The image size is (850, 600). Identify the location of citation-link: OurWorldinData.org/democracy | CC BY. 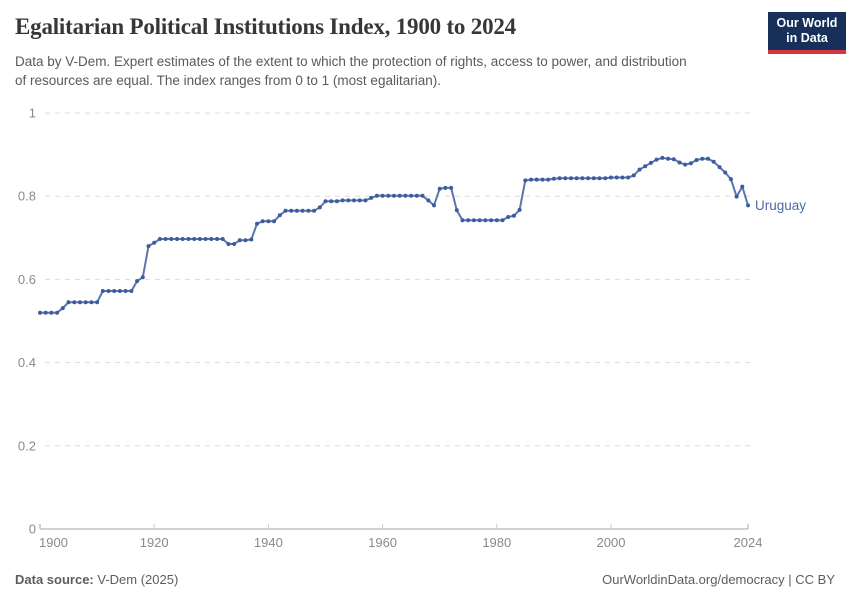
(718, 579).